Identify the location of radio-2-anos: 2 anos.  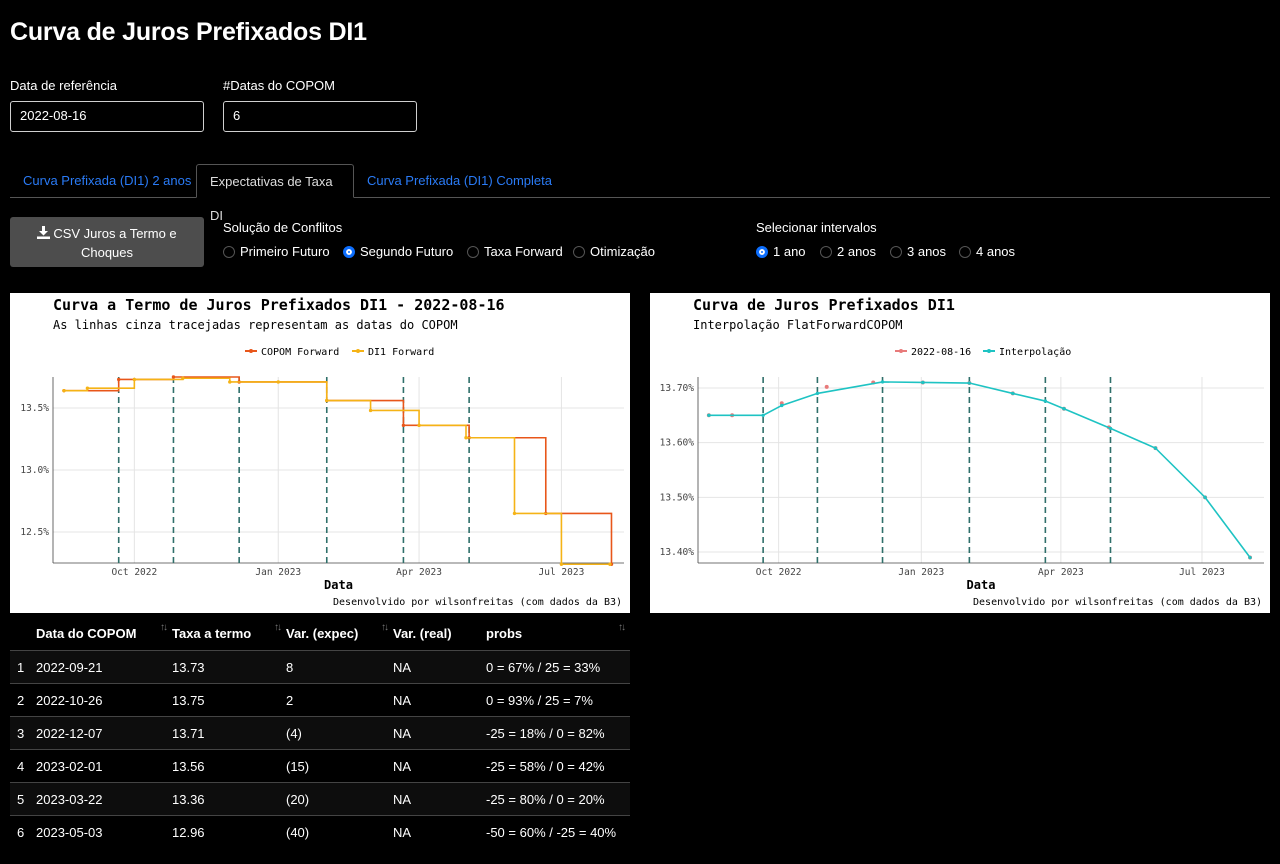
(848, 252).